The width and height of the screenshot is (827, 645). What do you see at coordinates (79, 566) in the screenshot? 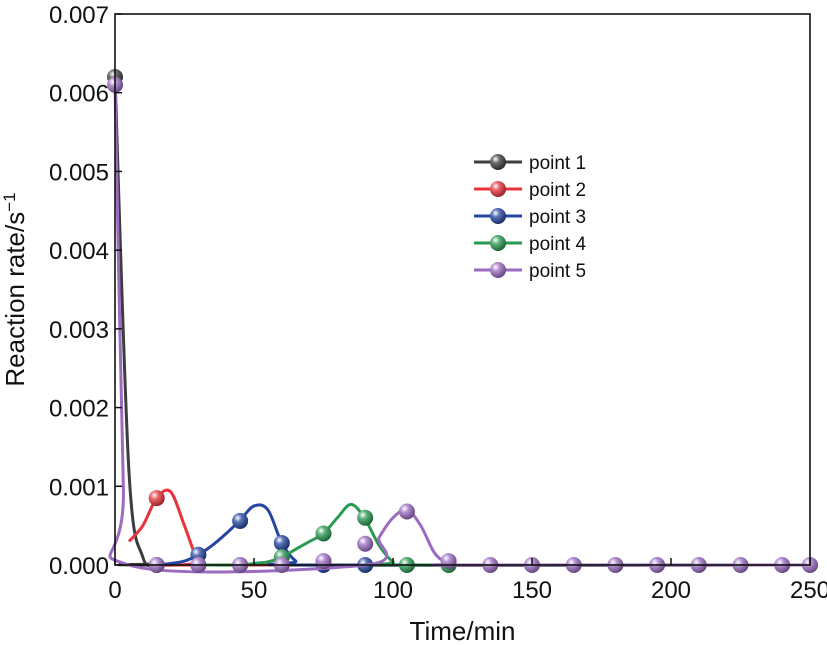
I see `y-tick-label: 0.000` at bounding box center [79, 566].